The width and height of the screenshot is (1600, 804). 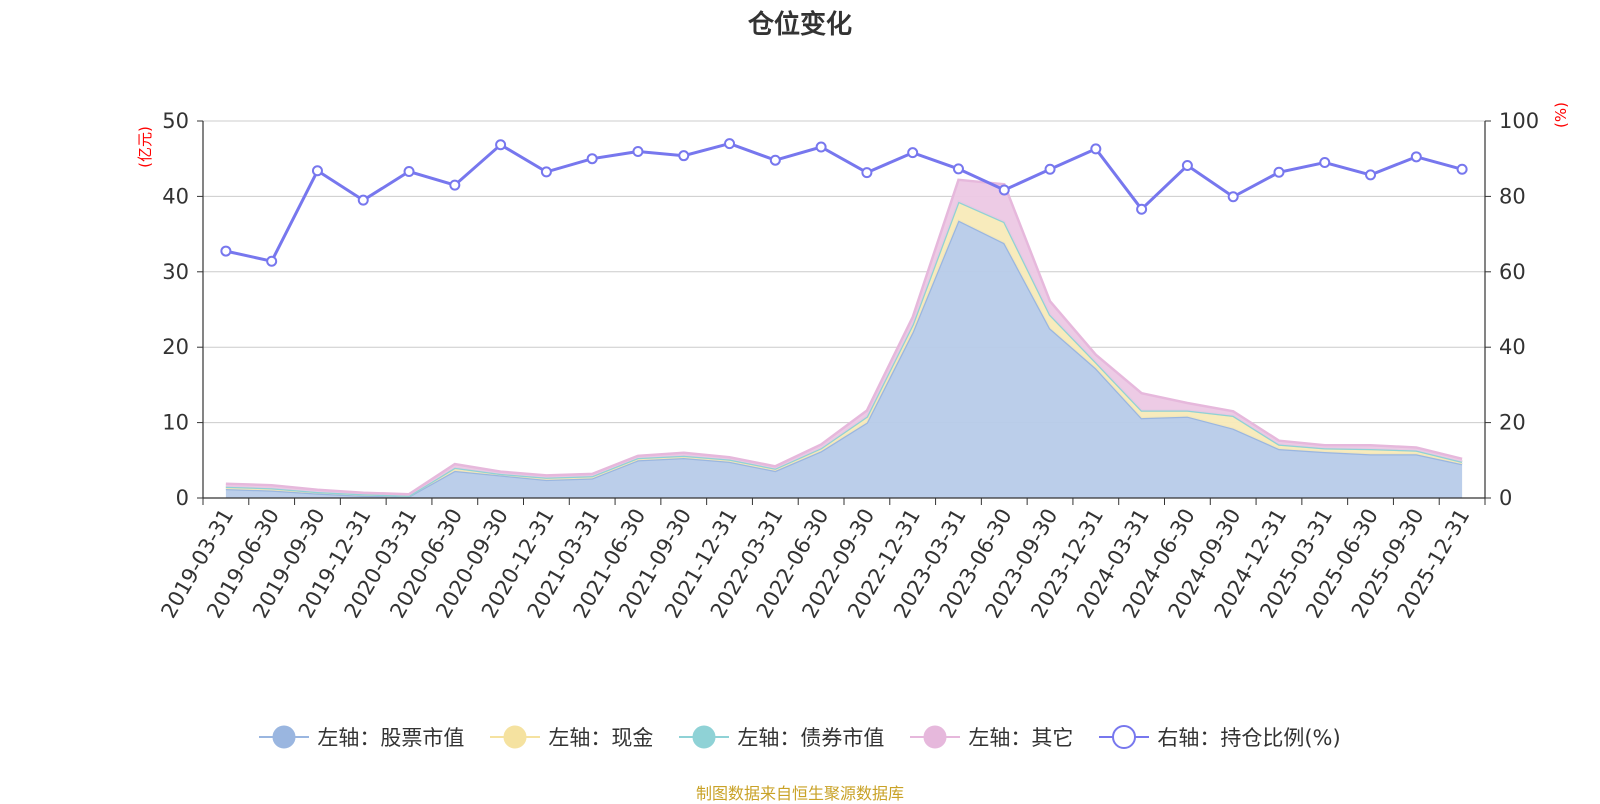 What do you see at coordinates (1561, 115) in the screenshot?
I see `right-axis-unit: (%)` at bounding box center [1561, 115].